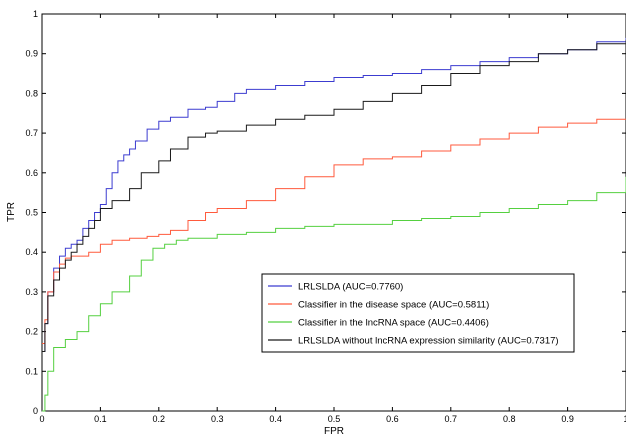 Image resolution: width=626 pixels, height=438 pixels. Describe the element at coordinates (392, 419) in the screenshot. I see `x-tick-label: 0.6` at that location.